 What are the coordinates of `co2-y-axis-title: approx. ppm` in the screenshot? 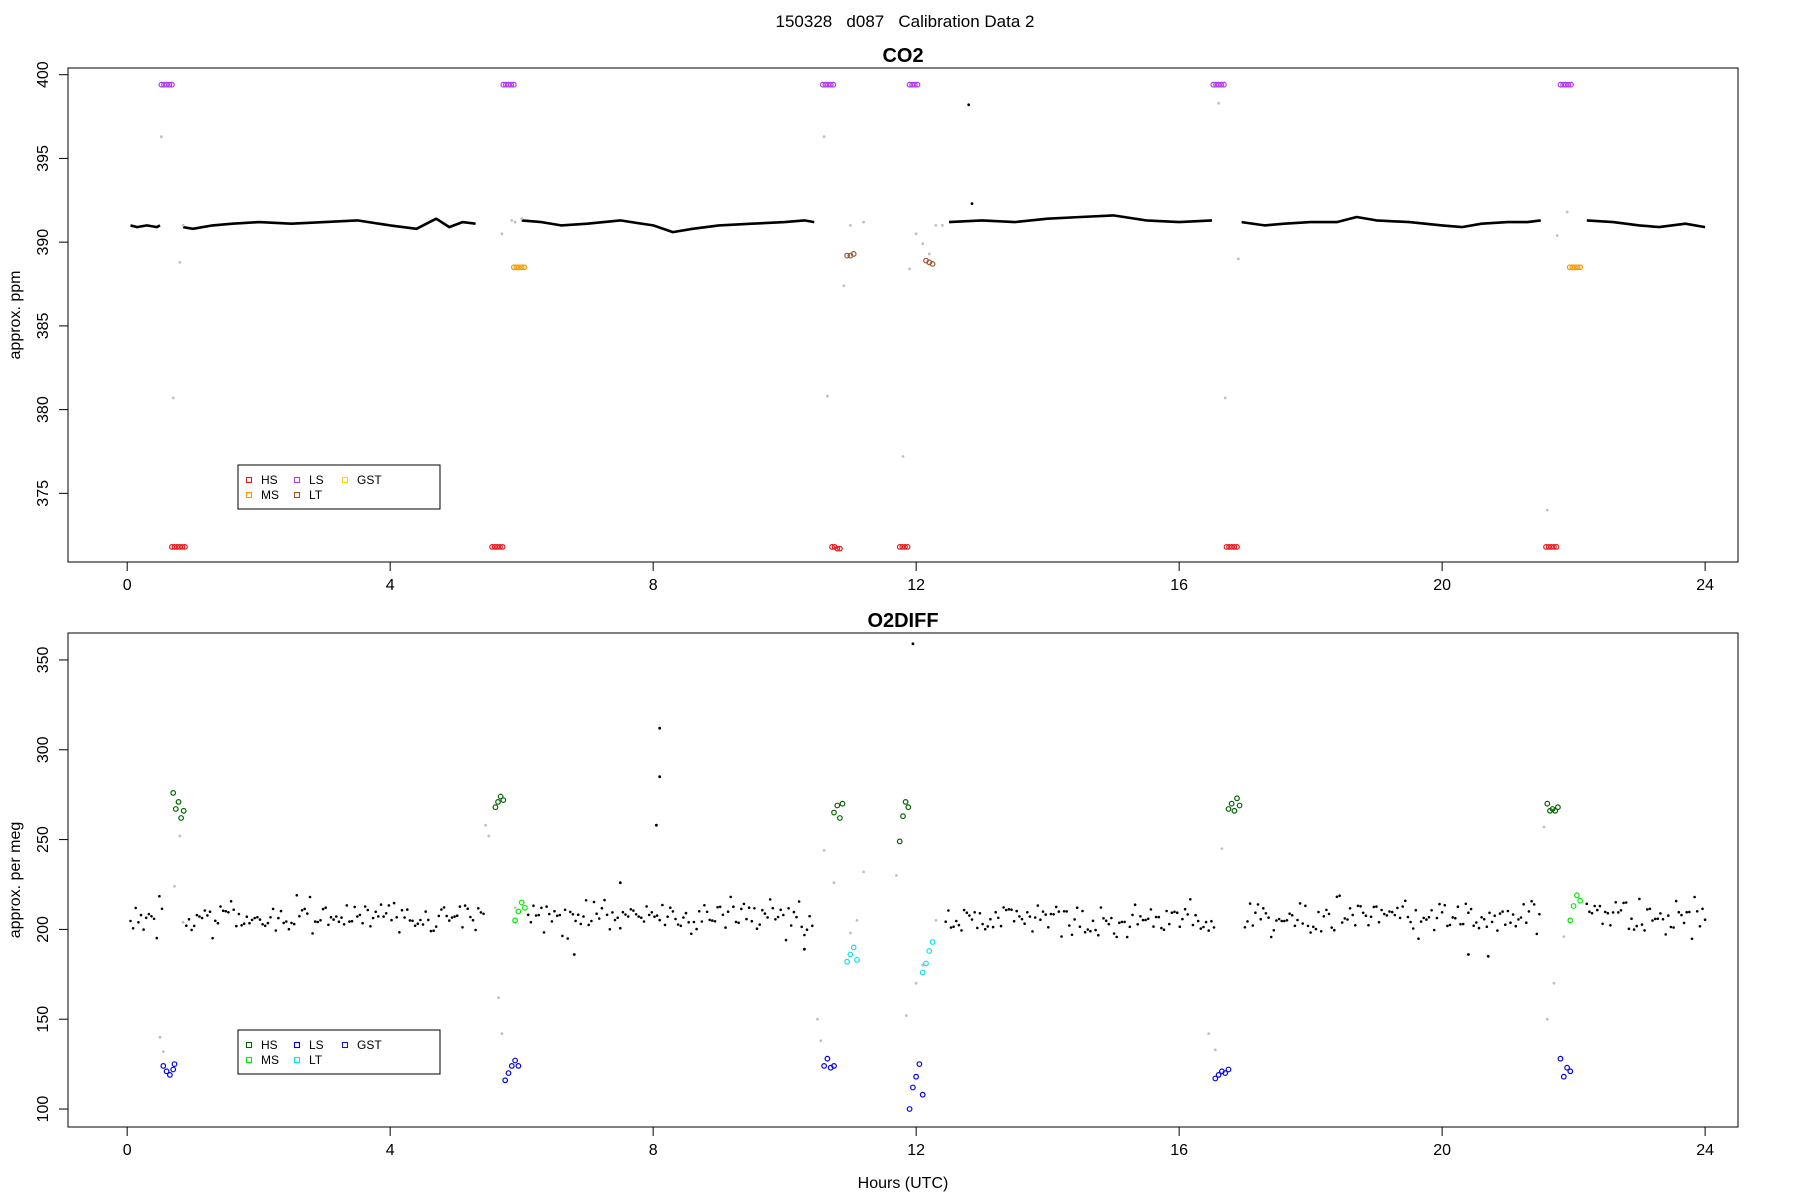 It's located at (15, 315).